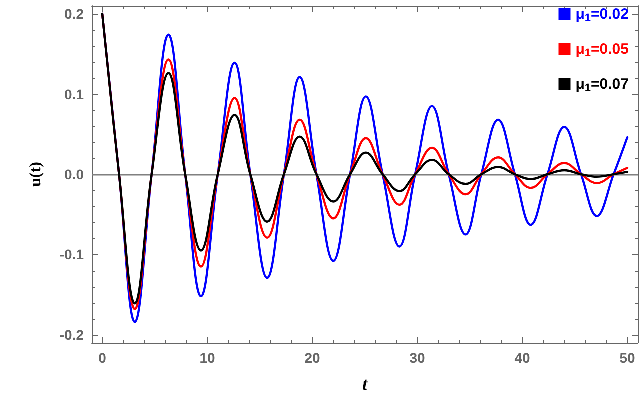 The width and height of the screenshot is (642, 405). I want to click on x-tick-label: 20, so click(312, 358).